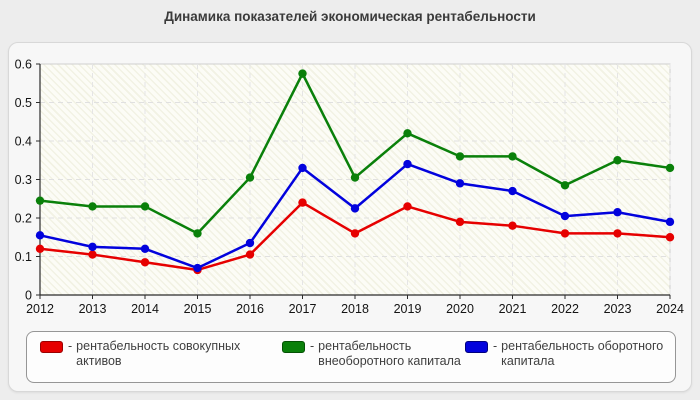 The image size is (700, 400). I want to click on x-tick-label: 2021, so click(513, 309).